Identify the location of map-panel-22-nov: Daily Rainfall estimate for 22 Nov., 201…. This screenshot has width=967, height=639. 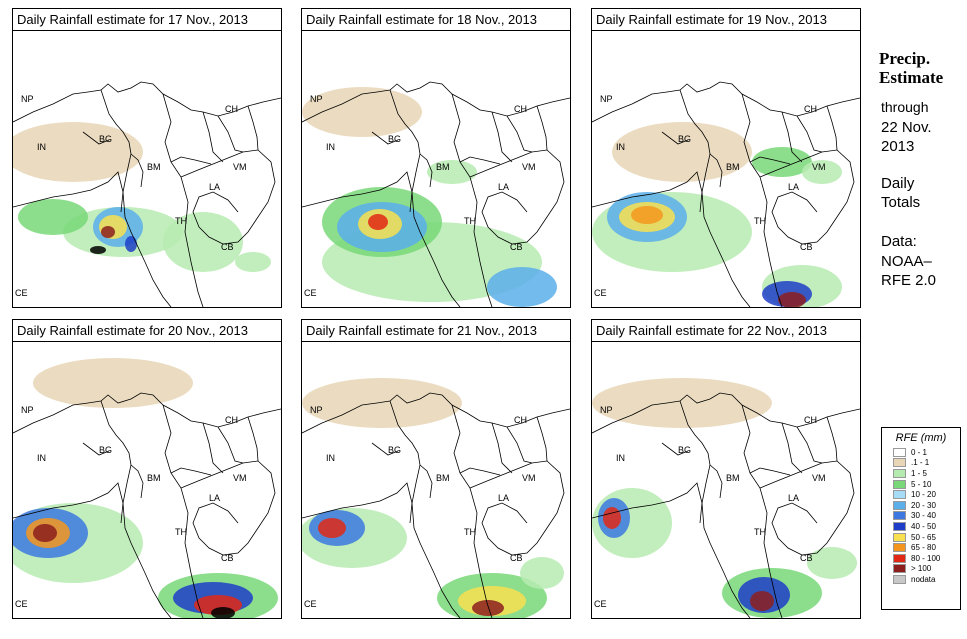
(726, 469).